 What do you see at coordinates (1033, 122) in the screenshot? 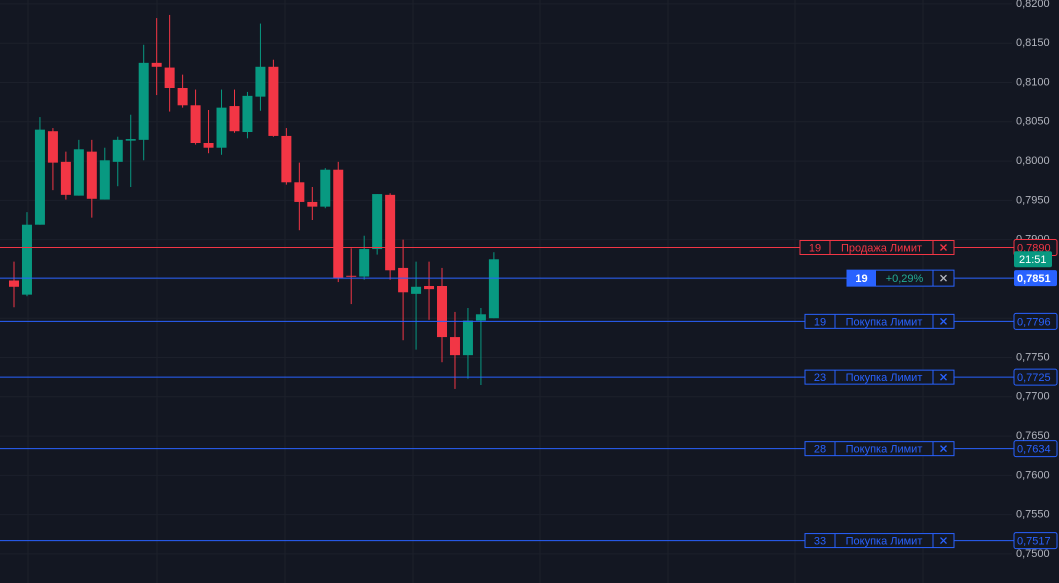
I see `y-tick-label: 0,8050` at bounding box center [1033, 122].